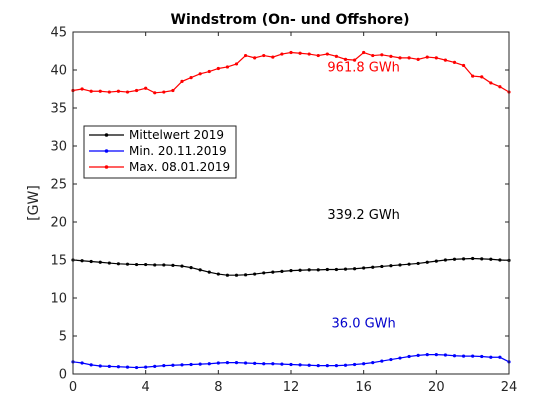 The width and height of the screenshot is (560, 420). I want to click on x-tick-label: 4, so click(146, 387).